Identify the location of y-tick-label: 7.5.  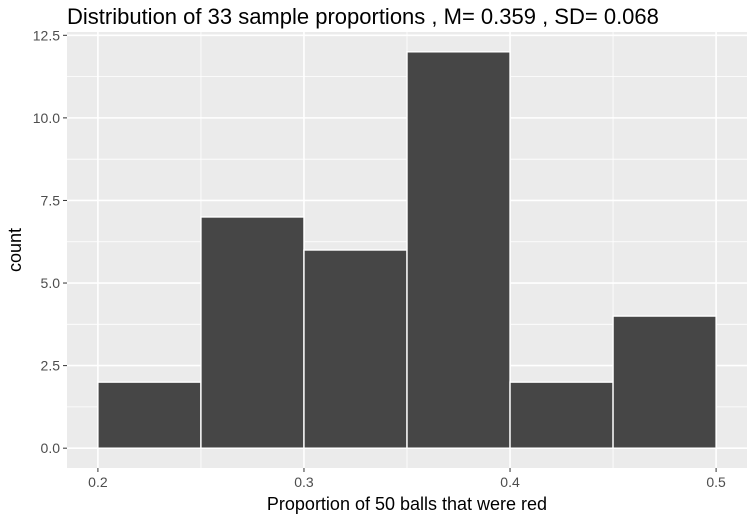
(51, 200).